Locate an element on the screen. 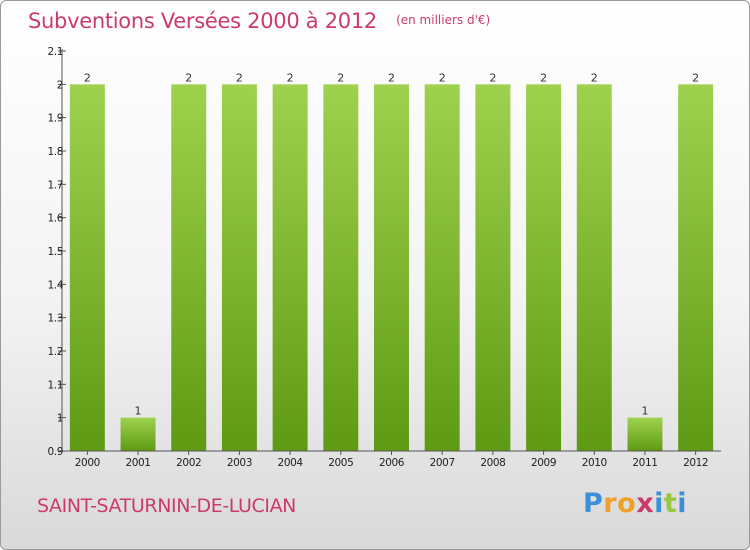  logo-letter: x is located at coordinates (645, 503).